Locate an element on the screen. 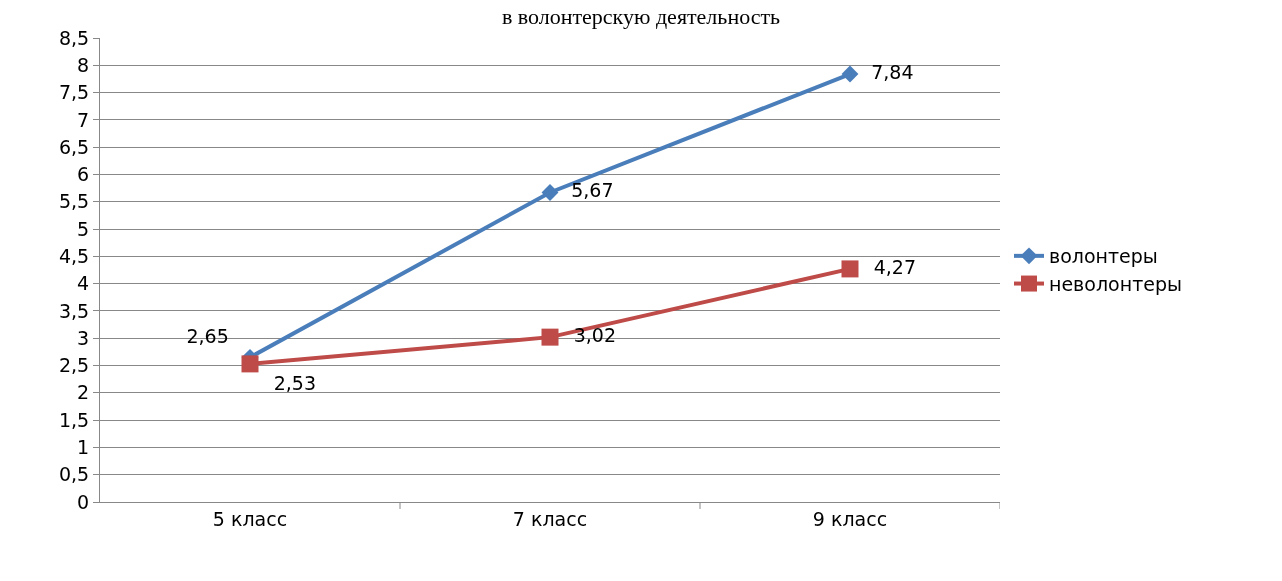 The height and width of the screenshot is (581, 1282). data-label: 5,67 is located at coordinates (592, 190).